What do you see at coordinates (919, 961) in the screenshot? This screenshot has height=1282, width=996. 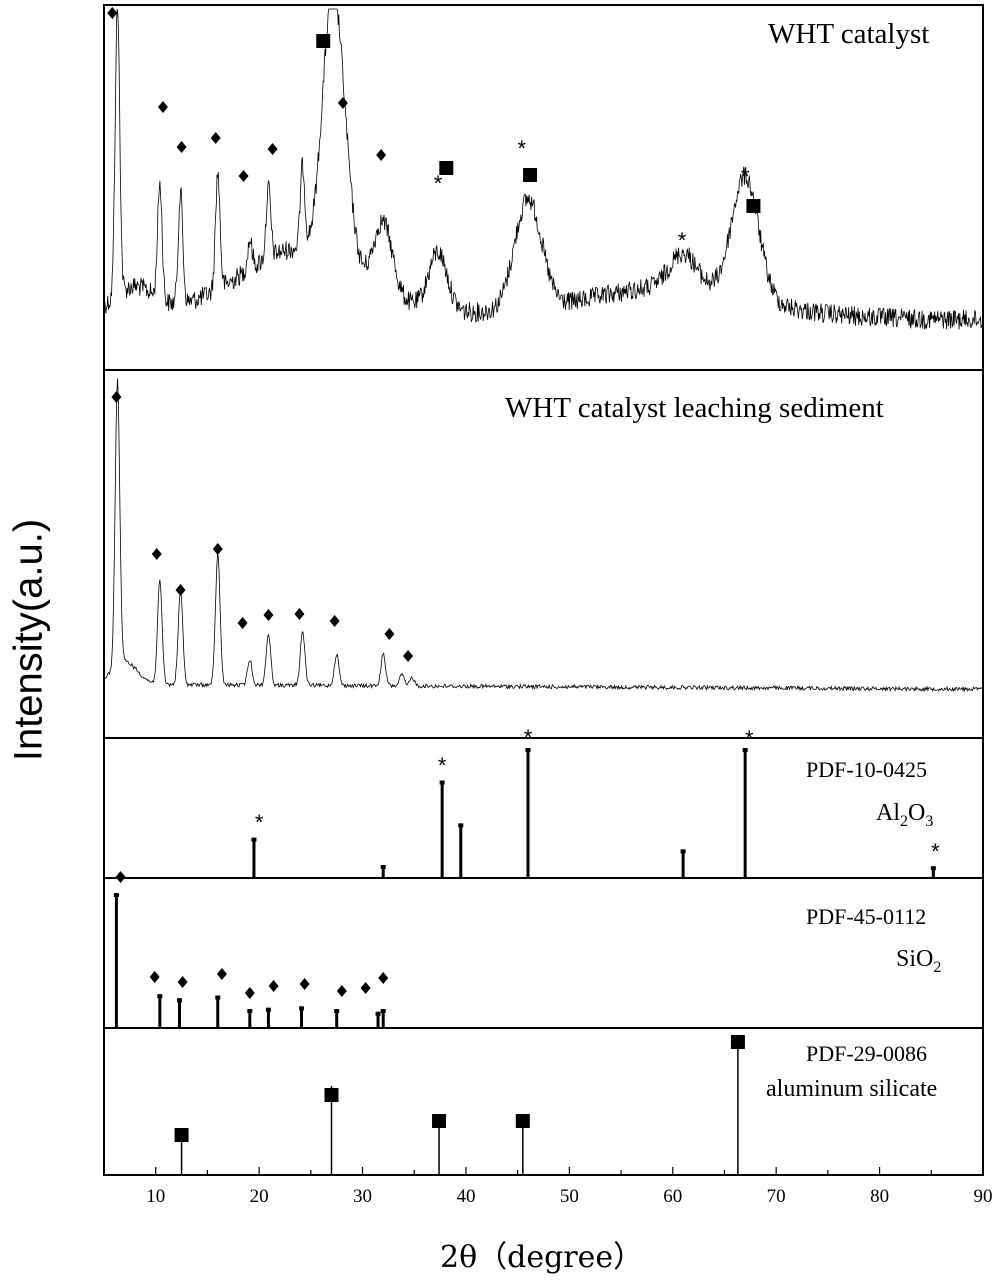 I see `ref-name-sio2: SiO2` at bounding box center [919, 961].